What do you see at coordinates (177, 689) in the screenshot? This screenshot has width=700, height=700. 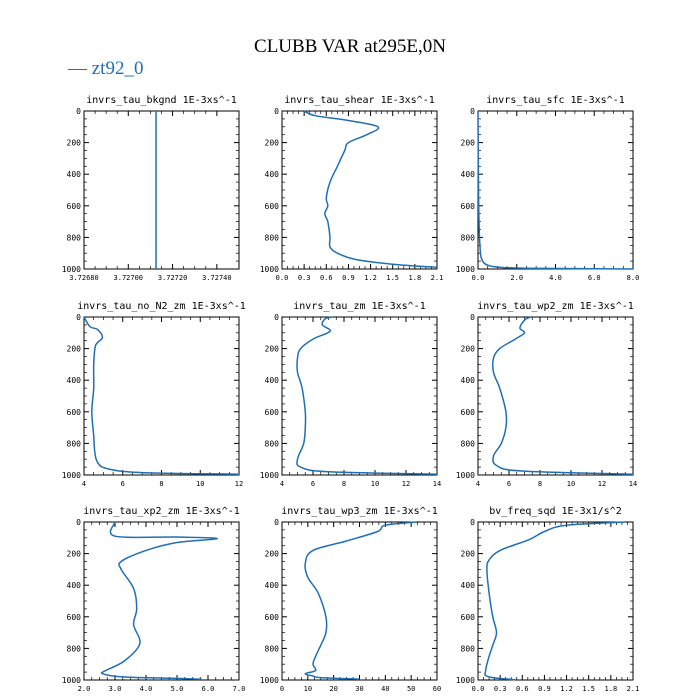 I see `x-tick-label: 5.0` at bounding box center [177, 689].